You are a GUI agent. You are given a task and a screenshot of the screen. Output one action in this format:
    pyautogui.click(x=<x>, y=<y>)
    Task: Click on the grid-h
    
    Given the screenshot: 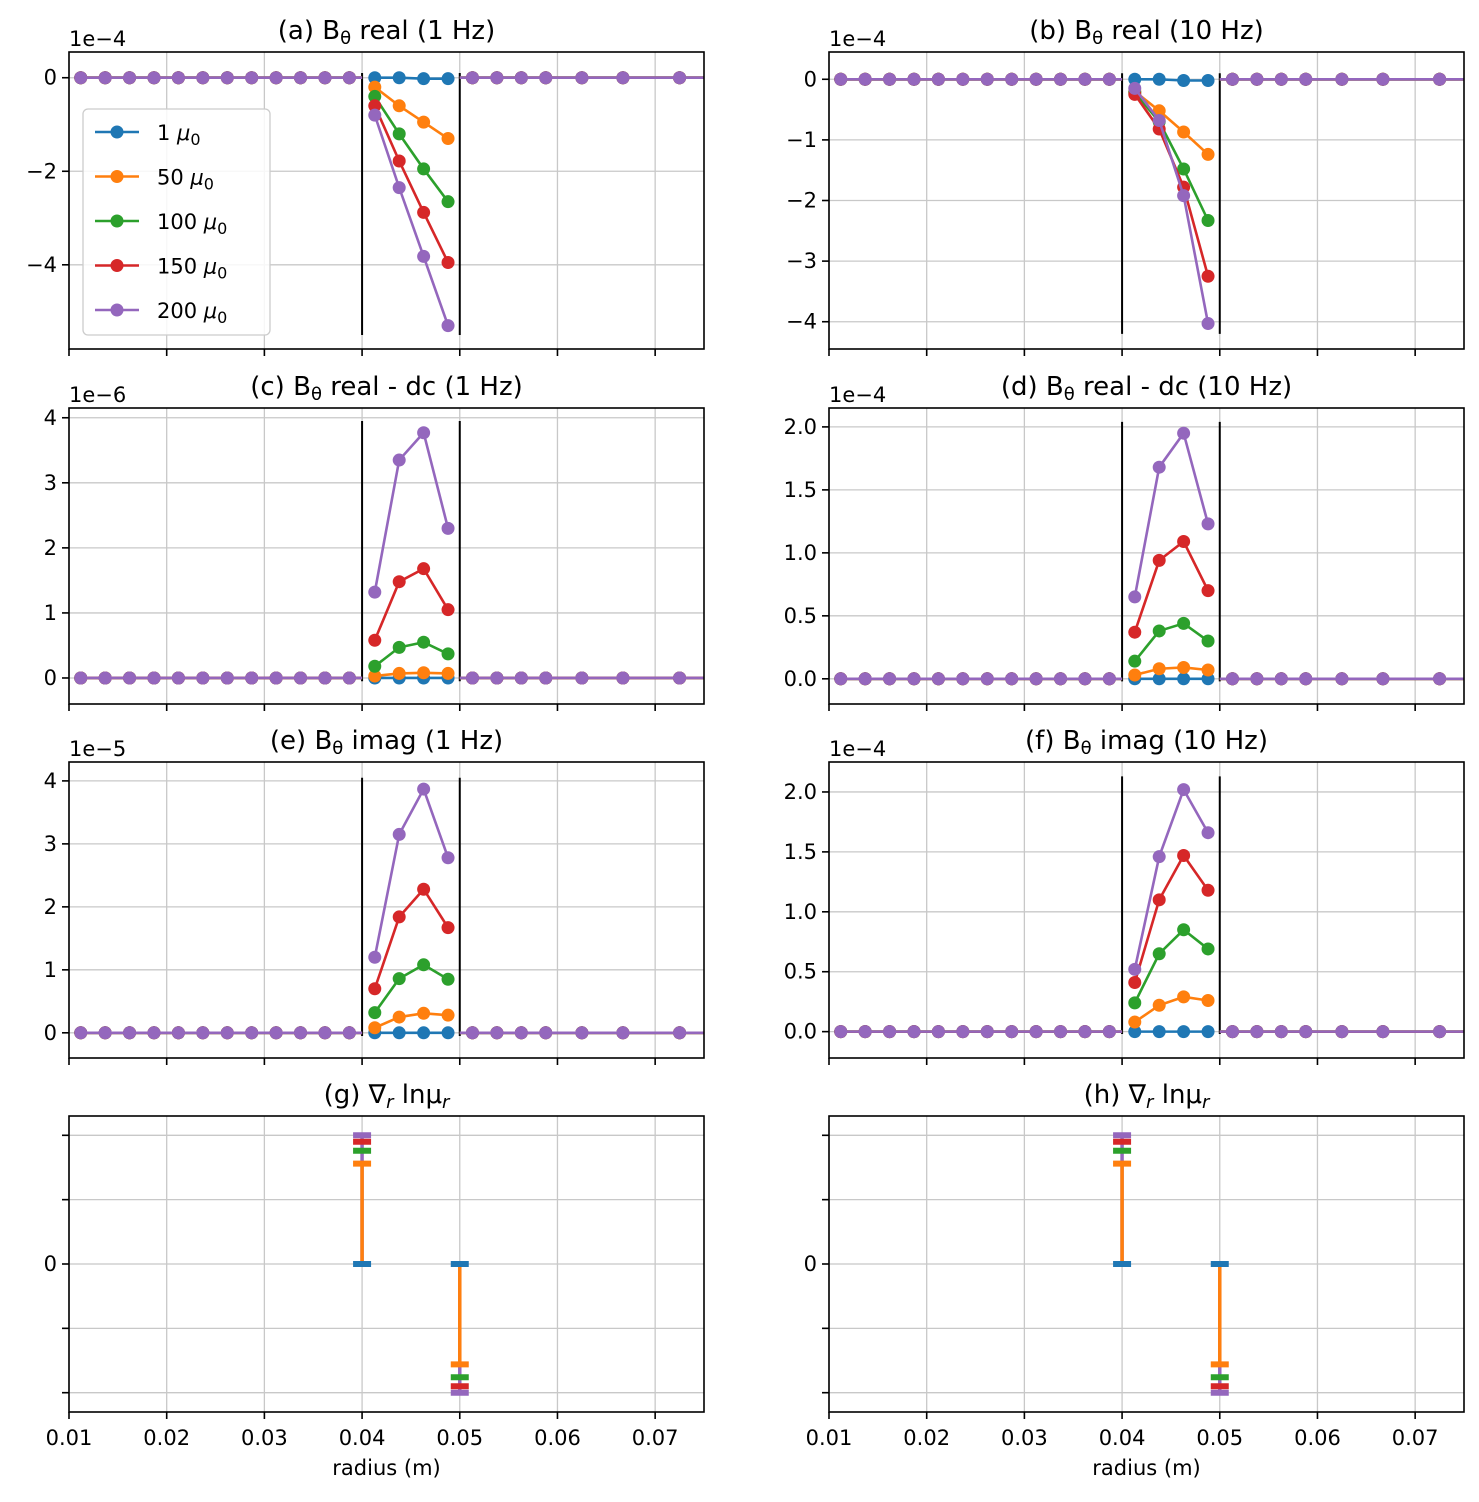 What is the action you would take?
    pyautogui.click(x=1146, y=1264)
    